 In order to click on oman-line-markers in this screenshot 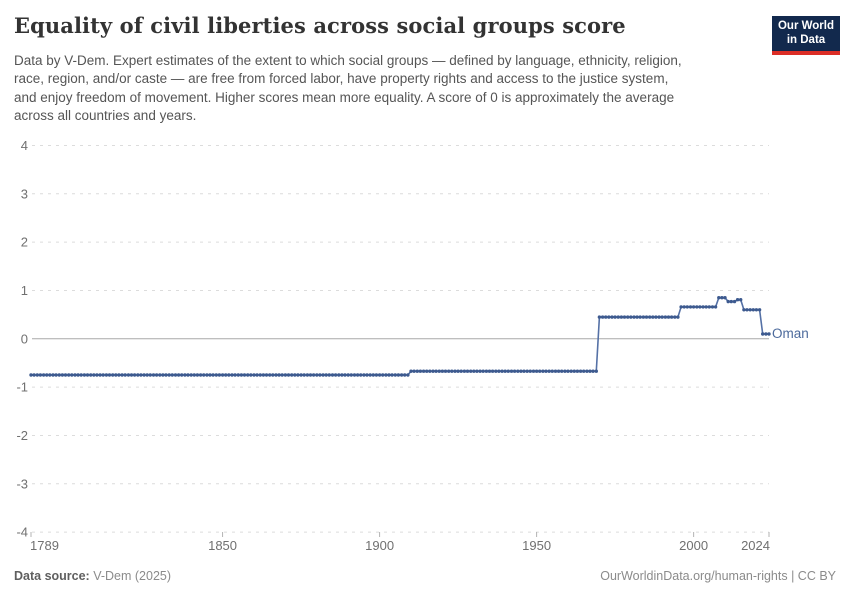, I will do `click(400, 336)`.